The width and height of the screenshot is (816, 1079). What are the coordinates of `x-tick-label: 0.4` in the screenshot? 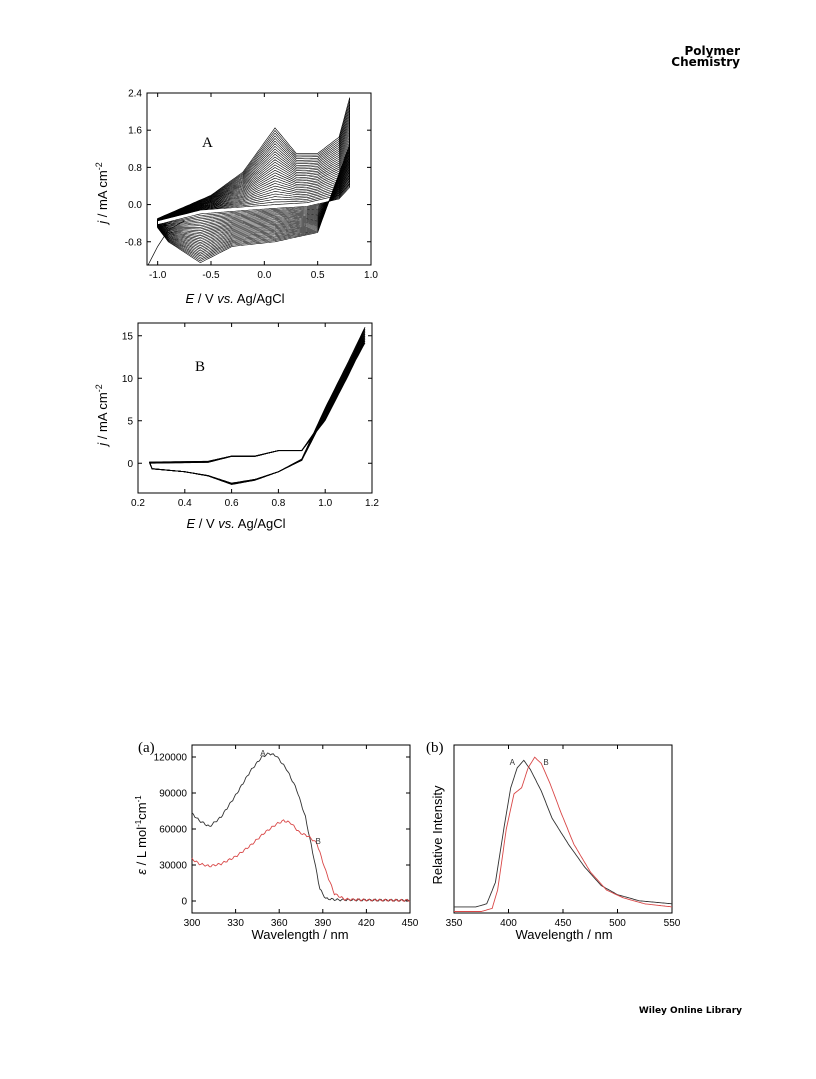 It's located at (185, 503).